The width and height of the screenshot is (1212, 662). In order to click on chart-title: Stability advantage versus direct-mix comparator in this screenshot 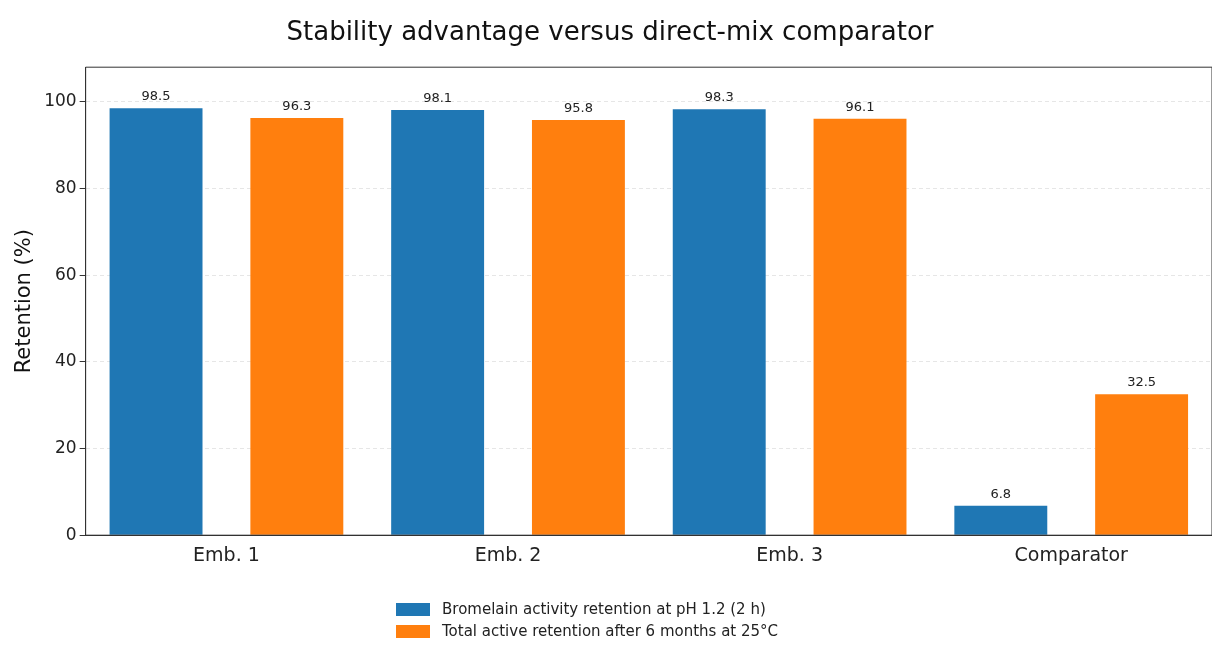, I will do `click(610, 31)`.